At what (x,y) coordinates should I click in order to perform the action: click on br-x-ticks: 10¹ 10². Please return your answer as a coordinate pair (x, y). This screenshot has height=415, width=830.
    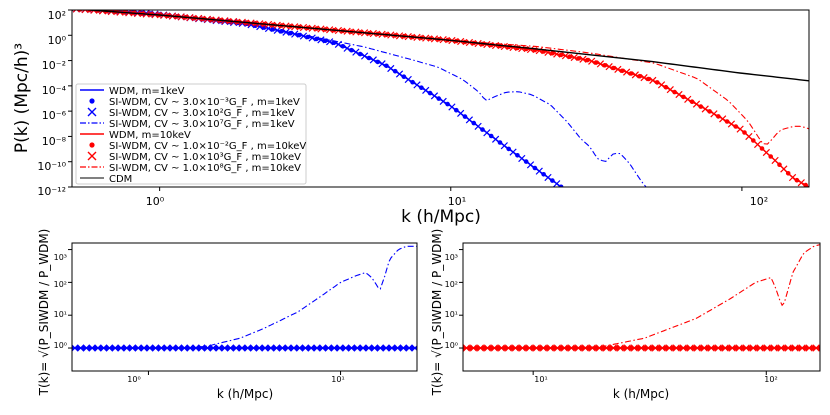
    Looking at the image, I should click on (655, 379).